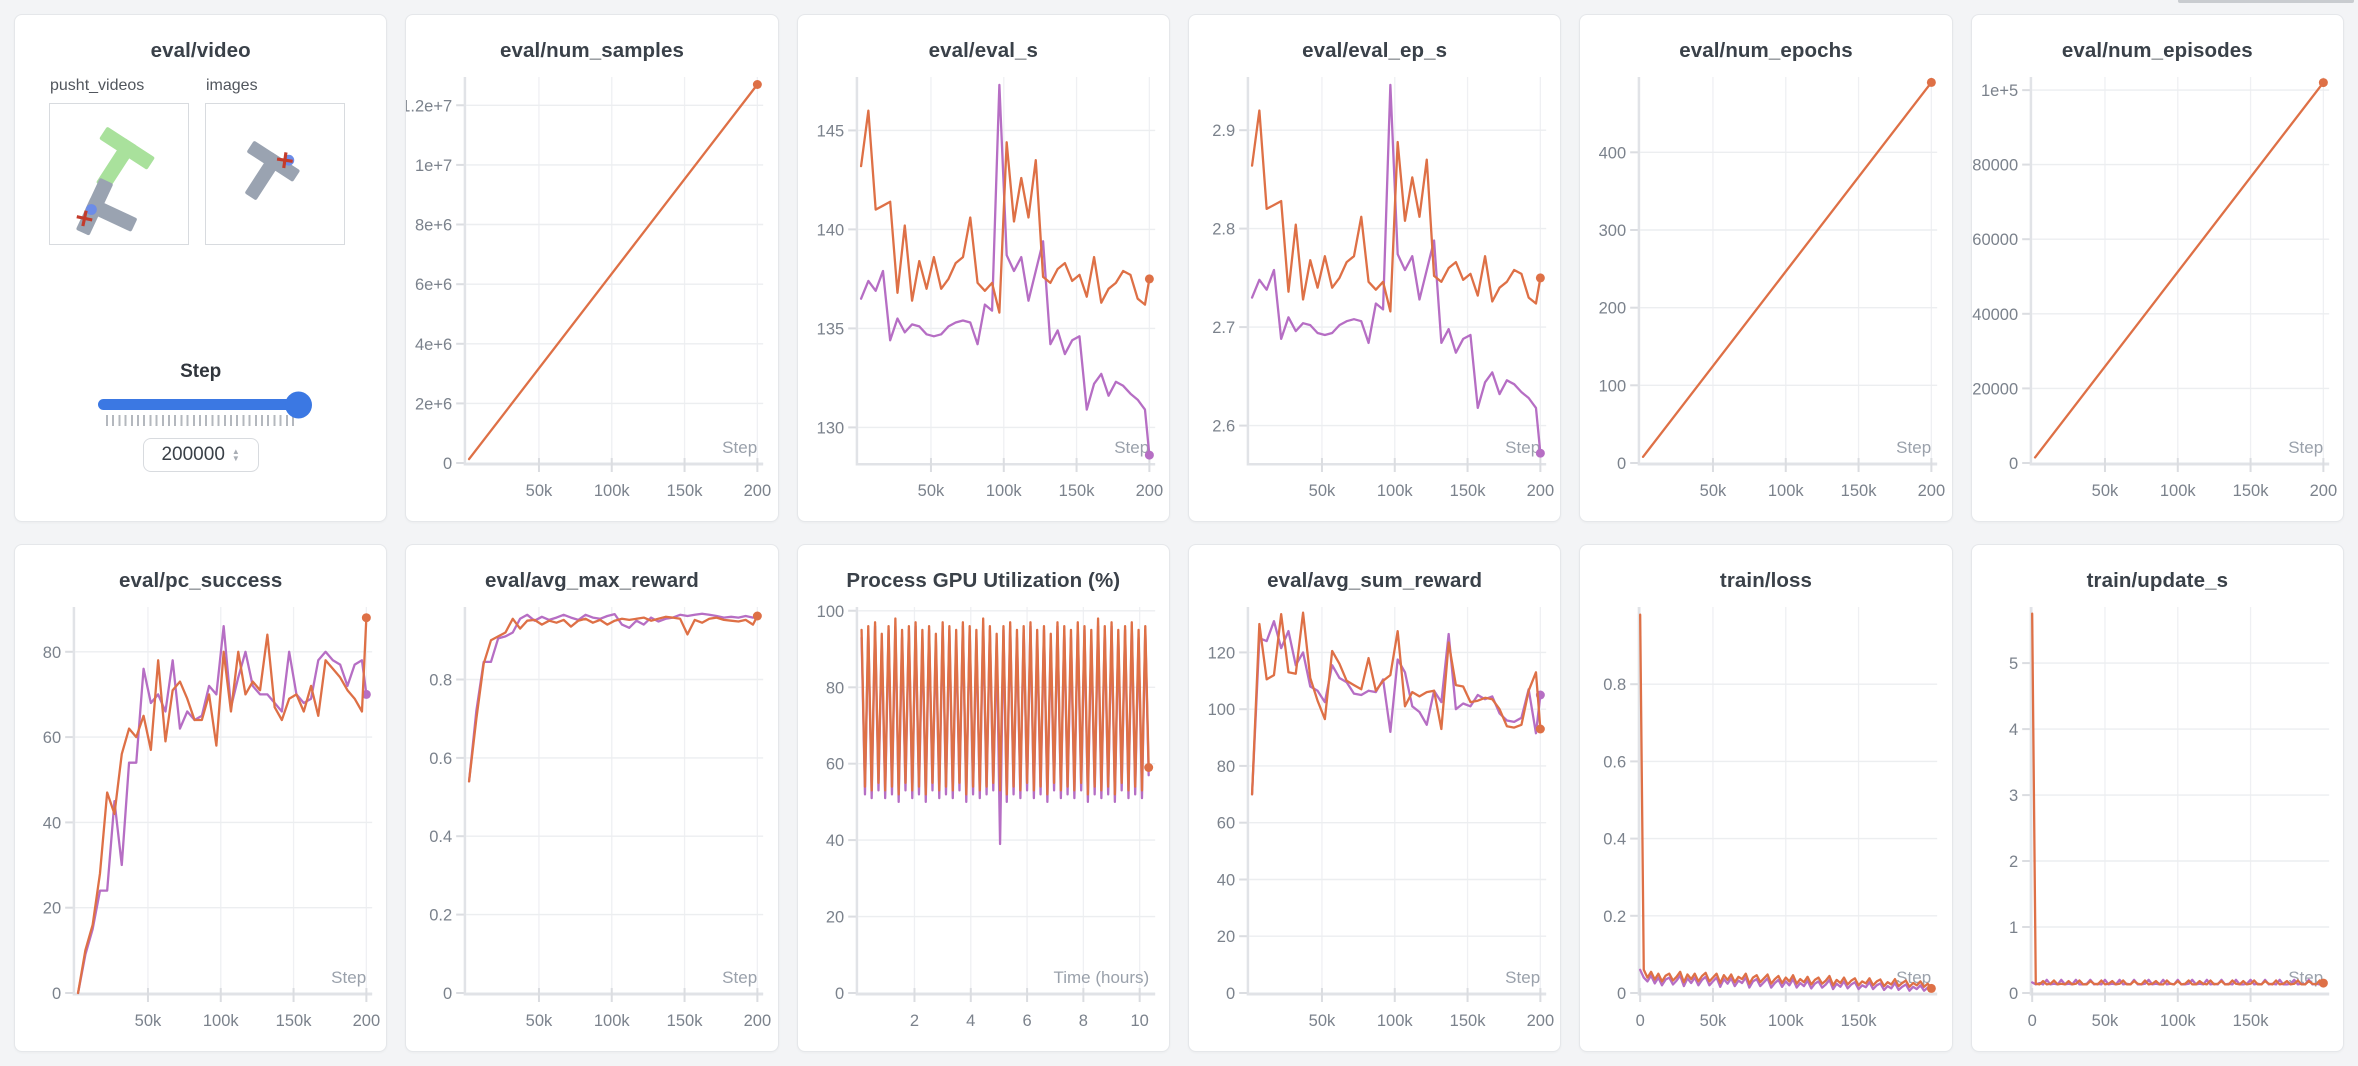  I want to click on step-slider-handle, so click(298, 404).